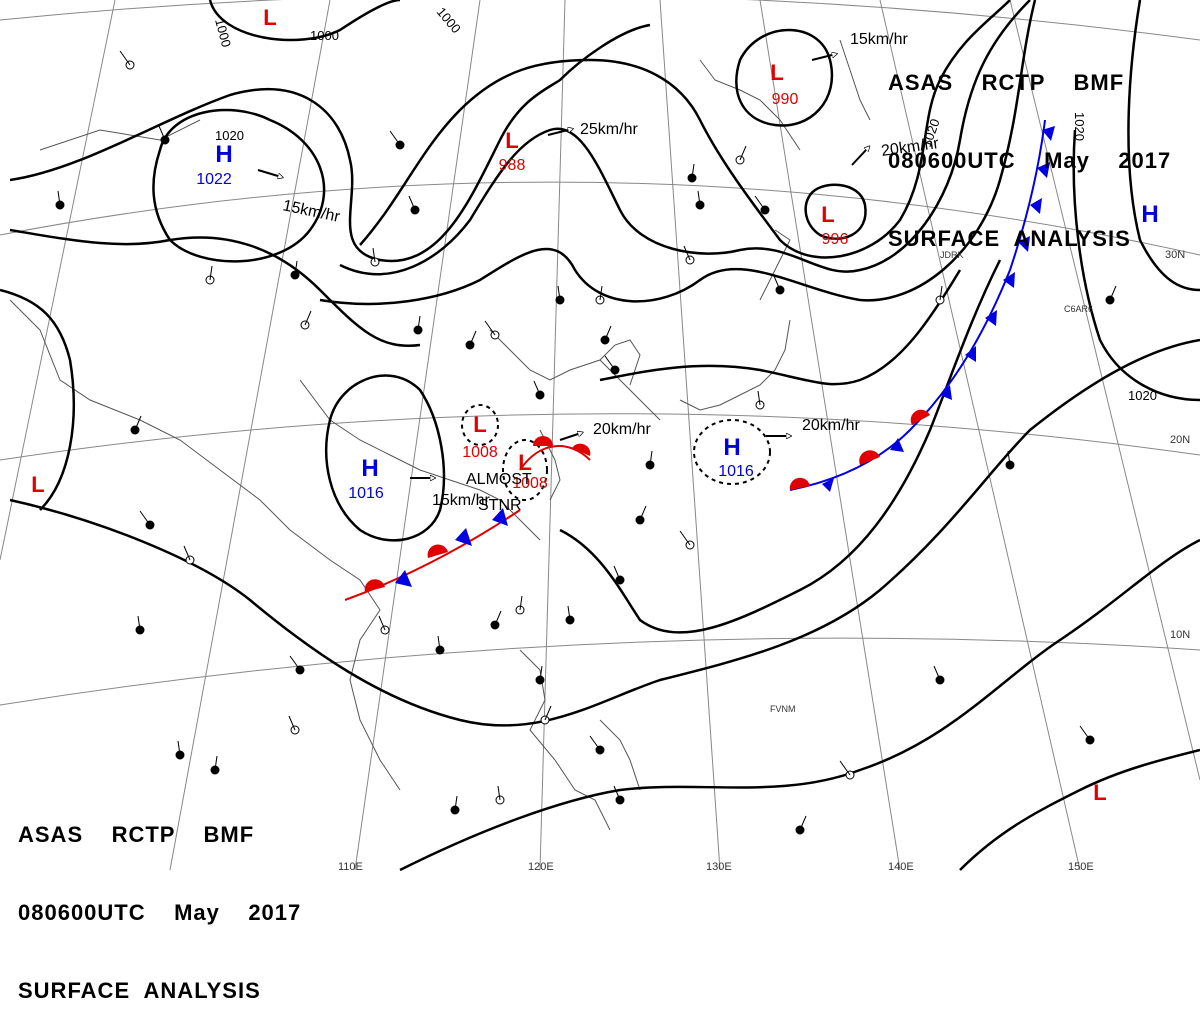  I want to click on high-center-1022-value: 1022, so click(214, 179).